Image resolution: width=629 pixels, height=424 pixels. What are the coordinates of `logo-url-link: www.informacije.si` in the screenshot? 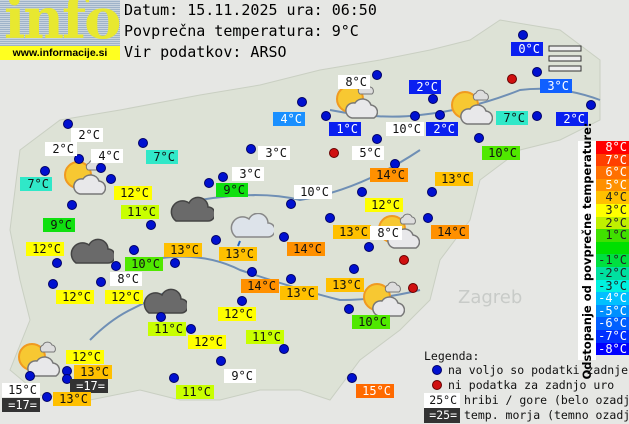 It's located at (60, 53).